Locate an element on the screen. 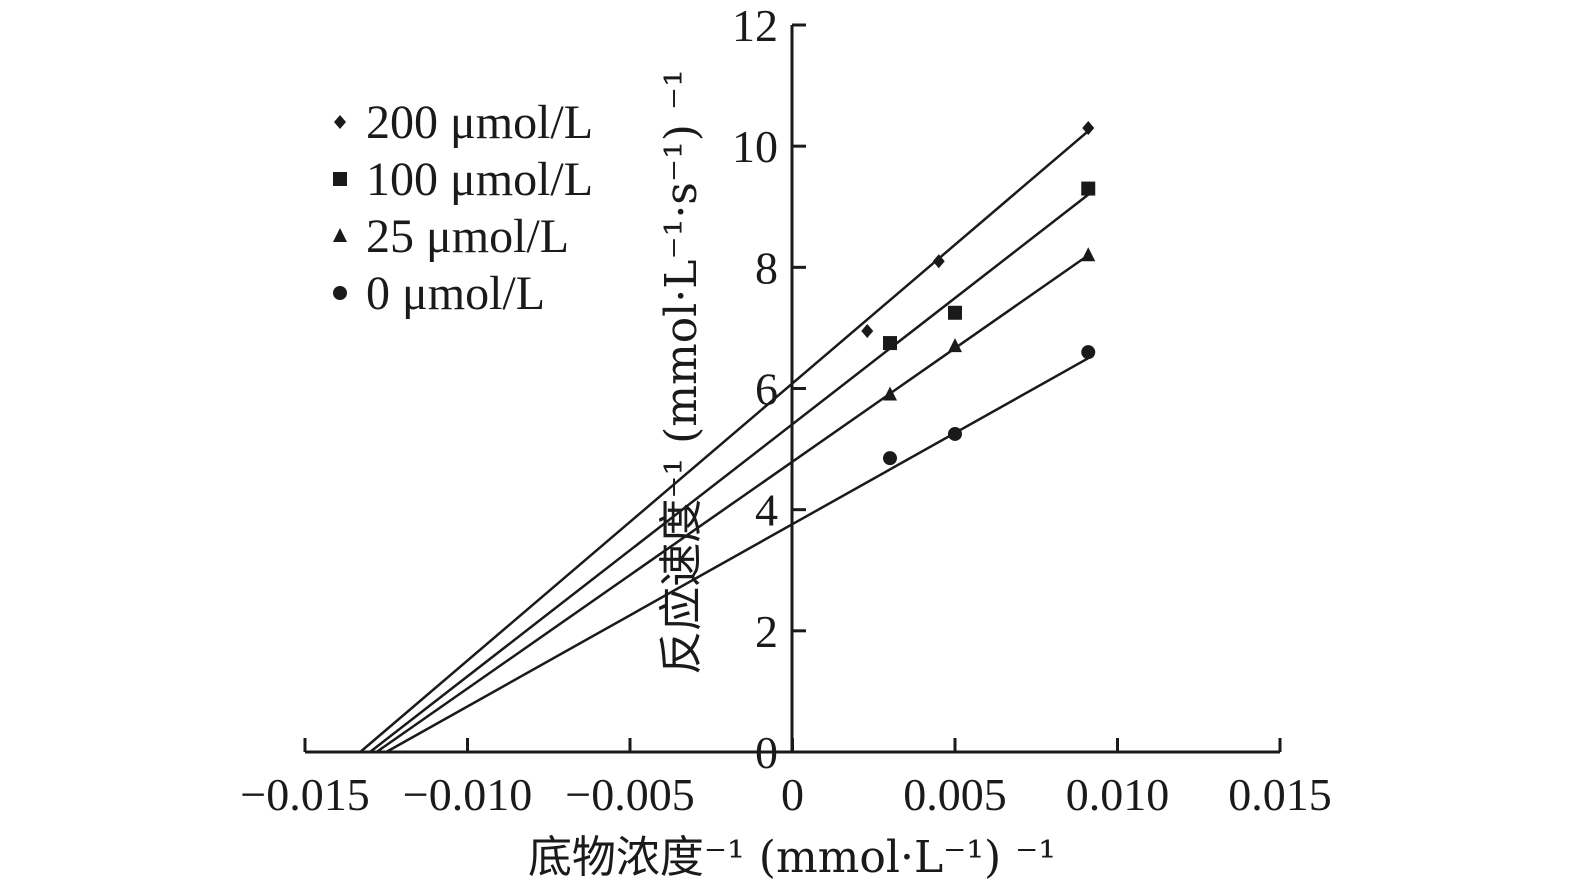 The height and width of the screenshot is (894, 1575). legend-marker-diamond is located at coordinates (340, 122).